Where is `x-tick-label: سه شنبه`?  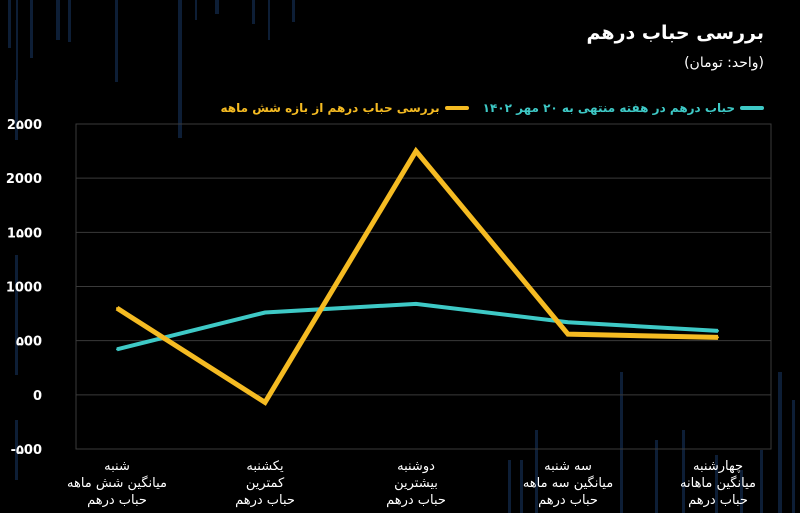
x-tick-label: سه شنبه is located at coordinates (568, 466).